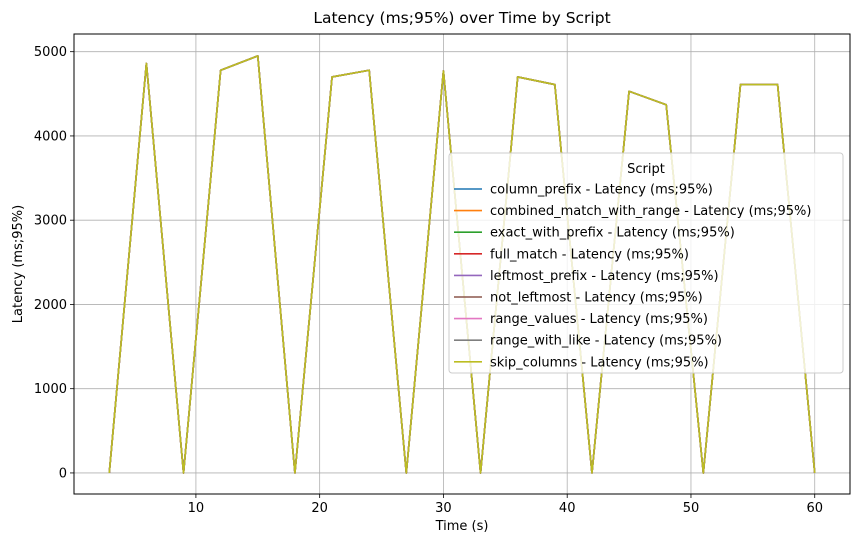 Image resolution: width=859 pixels, height=547 pixels. Describe the element at coordinates (599, 362) in the screenshot. I see `legend-label-9: skip_columns - Latency (ms;95%)` at that location.